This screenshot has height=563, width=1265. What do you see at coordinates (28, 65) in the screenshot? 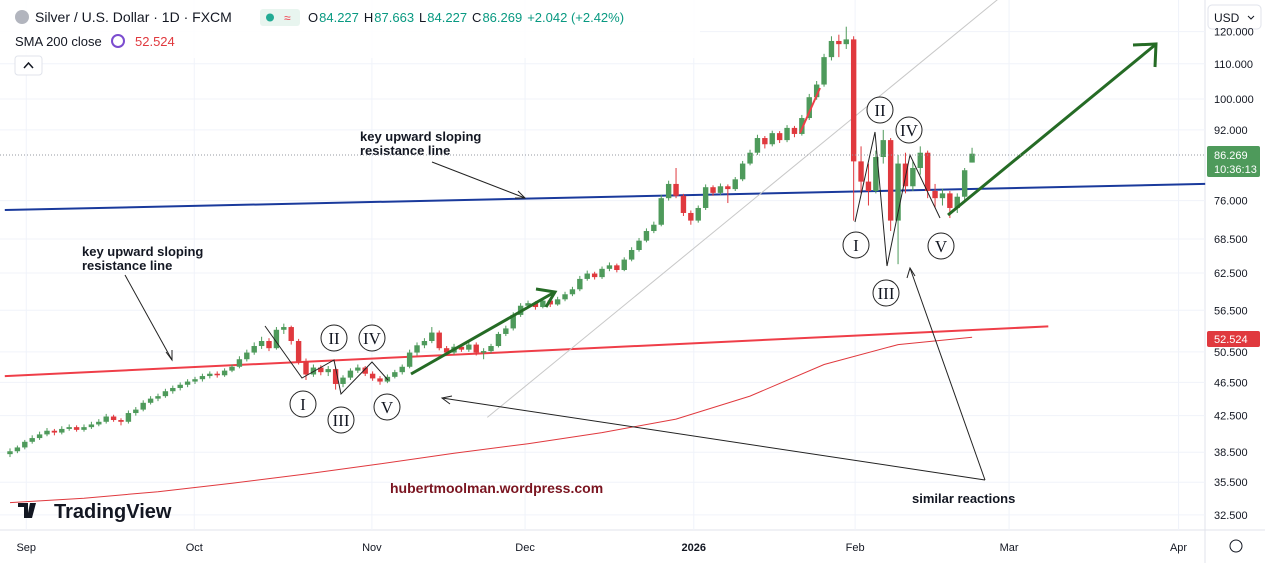
I see `collapse-button` at bounding box center [28, 65].